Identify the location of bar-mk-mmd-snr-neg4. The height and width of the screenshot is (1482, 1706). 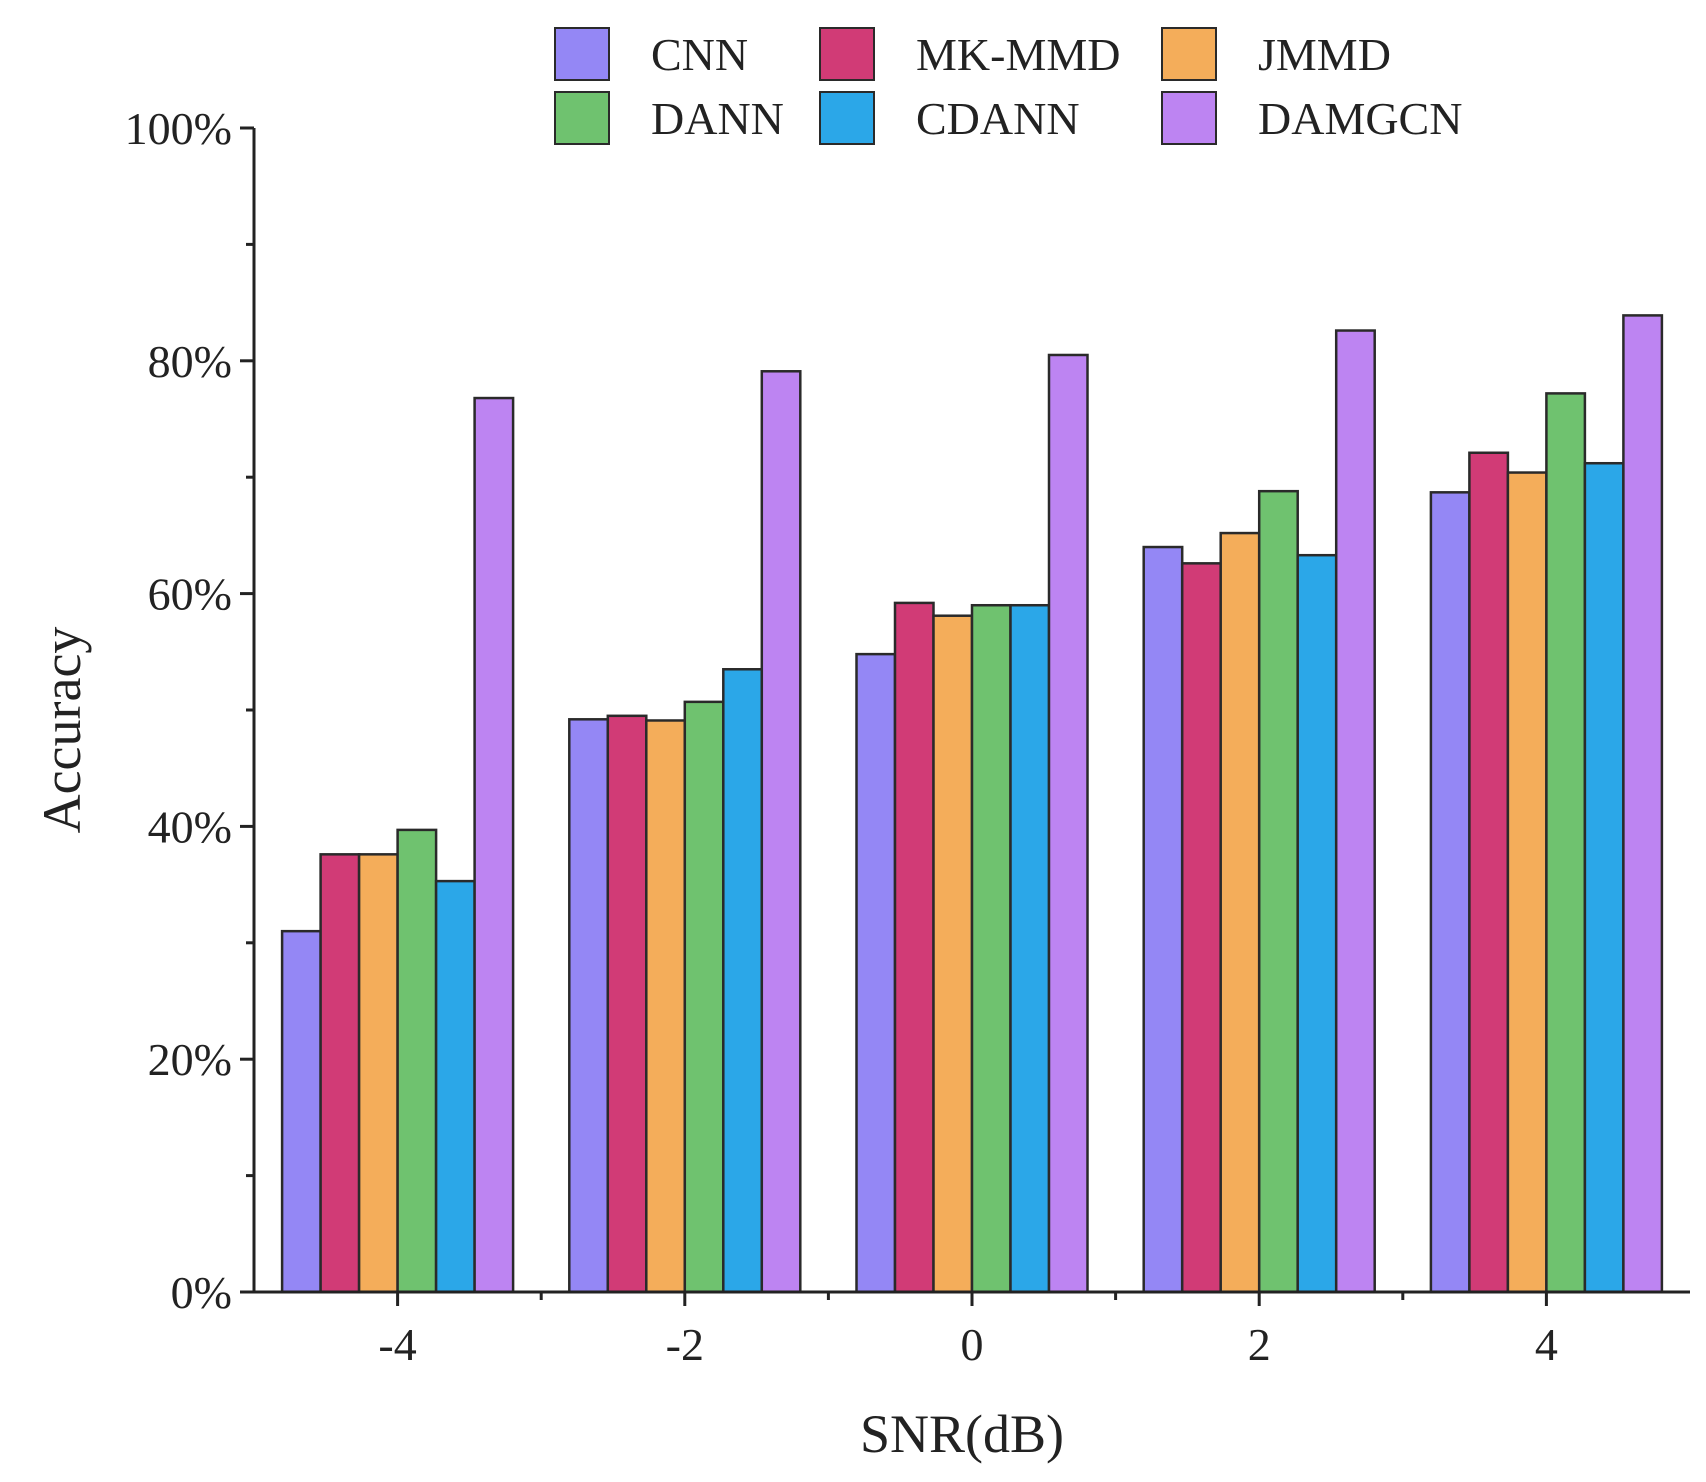
(340, 1073).